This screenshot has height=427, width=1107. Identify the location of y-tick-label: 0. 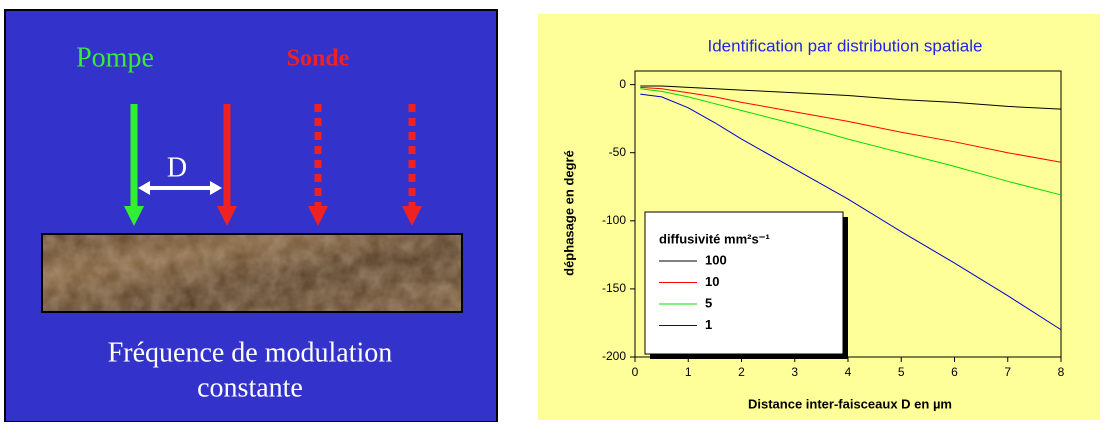
(622, 84).